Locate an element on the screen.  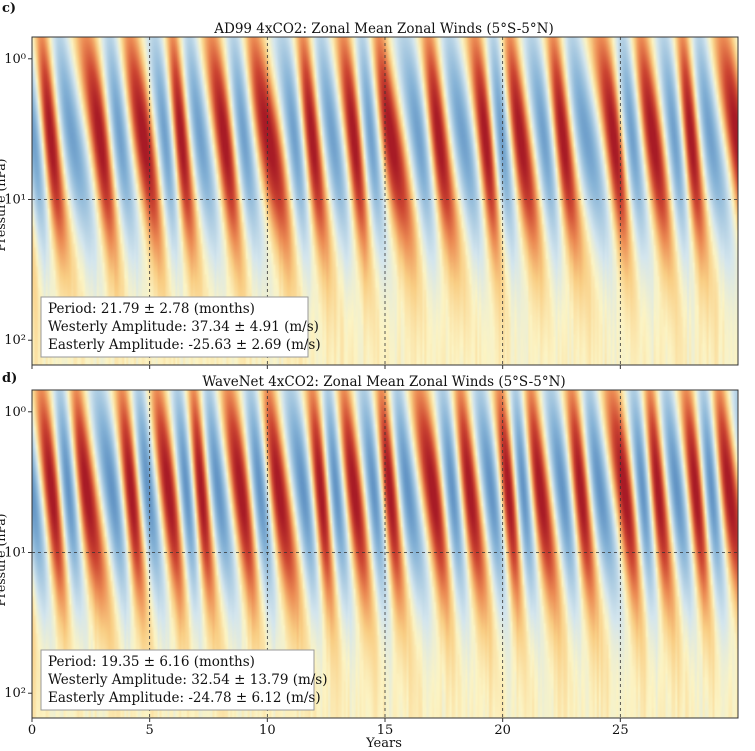
x-tick-label: 0 is located at coordinates (32, 730).